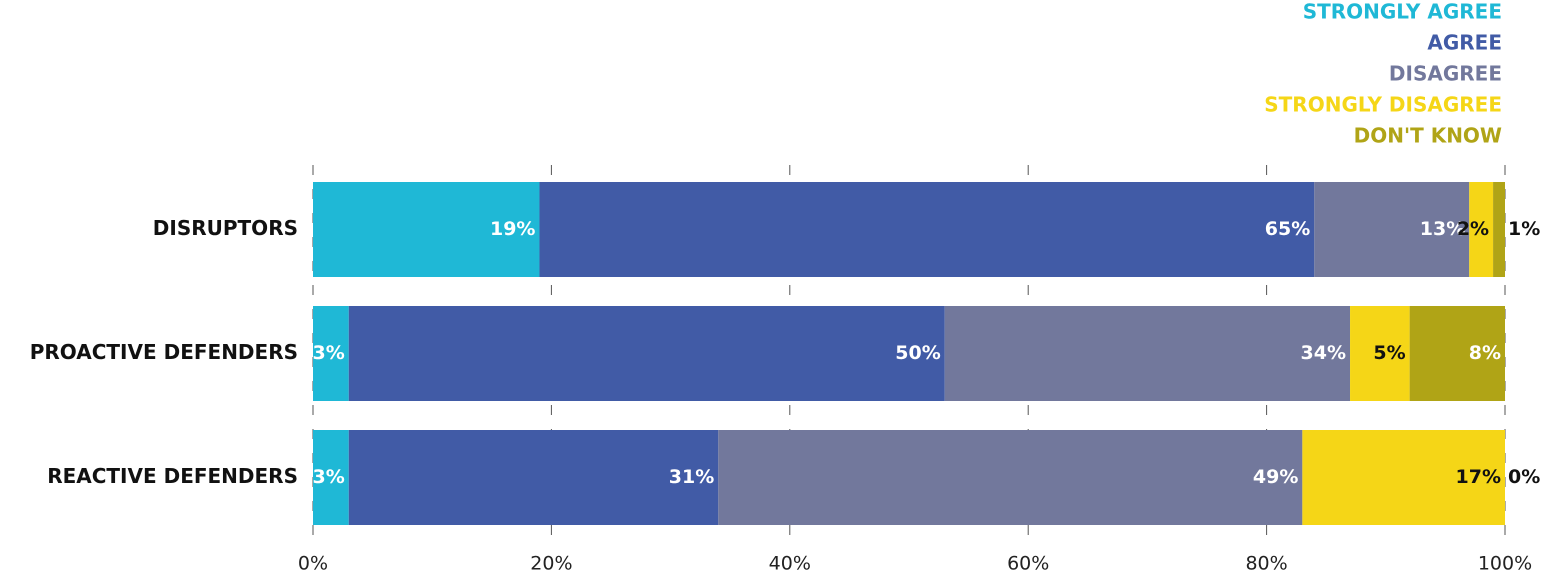  I want to click on value-label: 0%, so click(1524, 477).